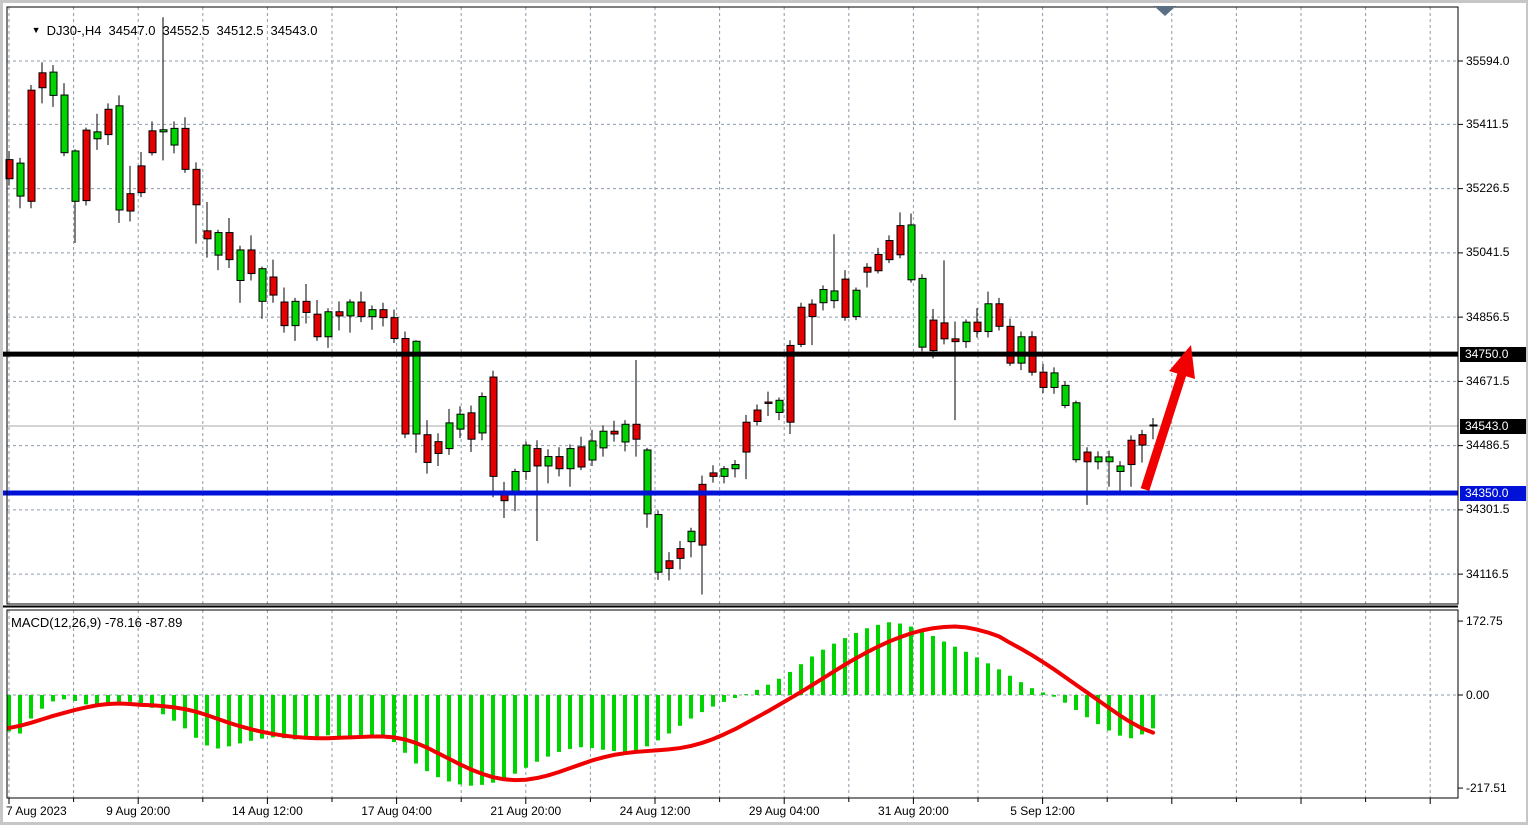  I want to click on macd-histogram, so click(581, 704).